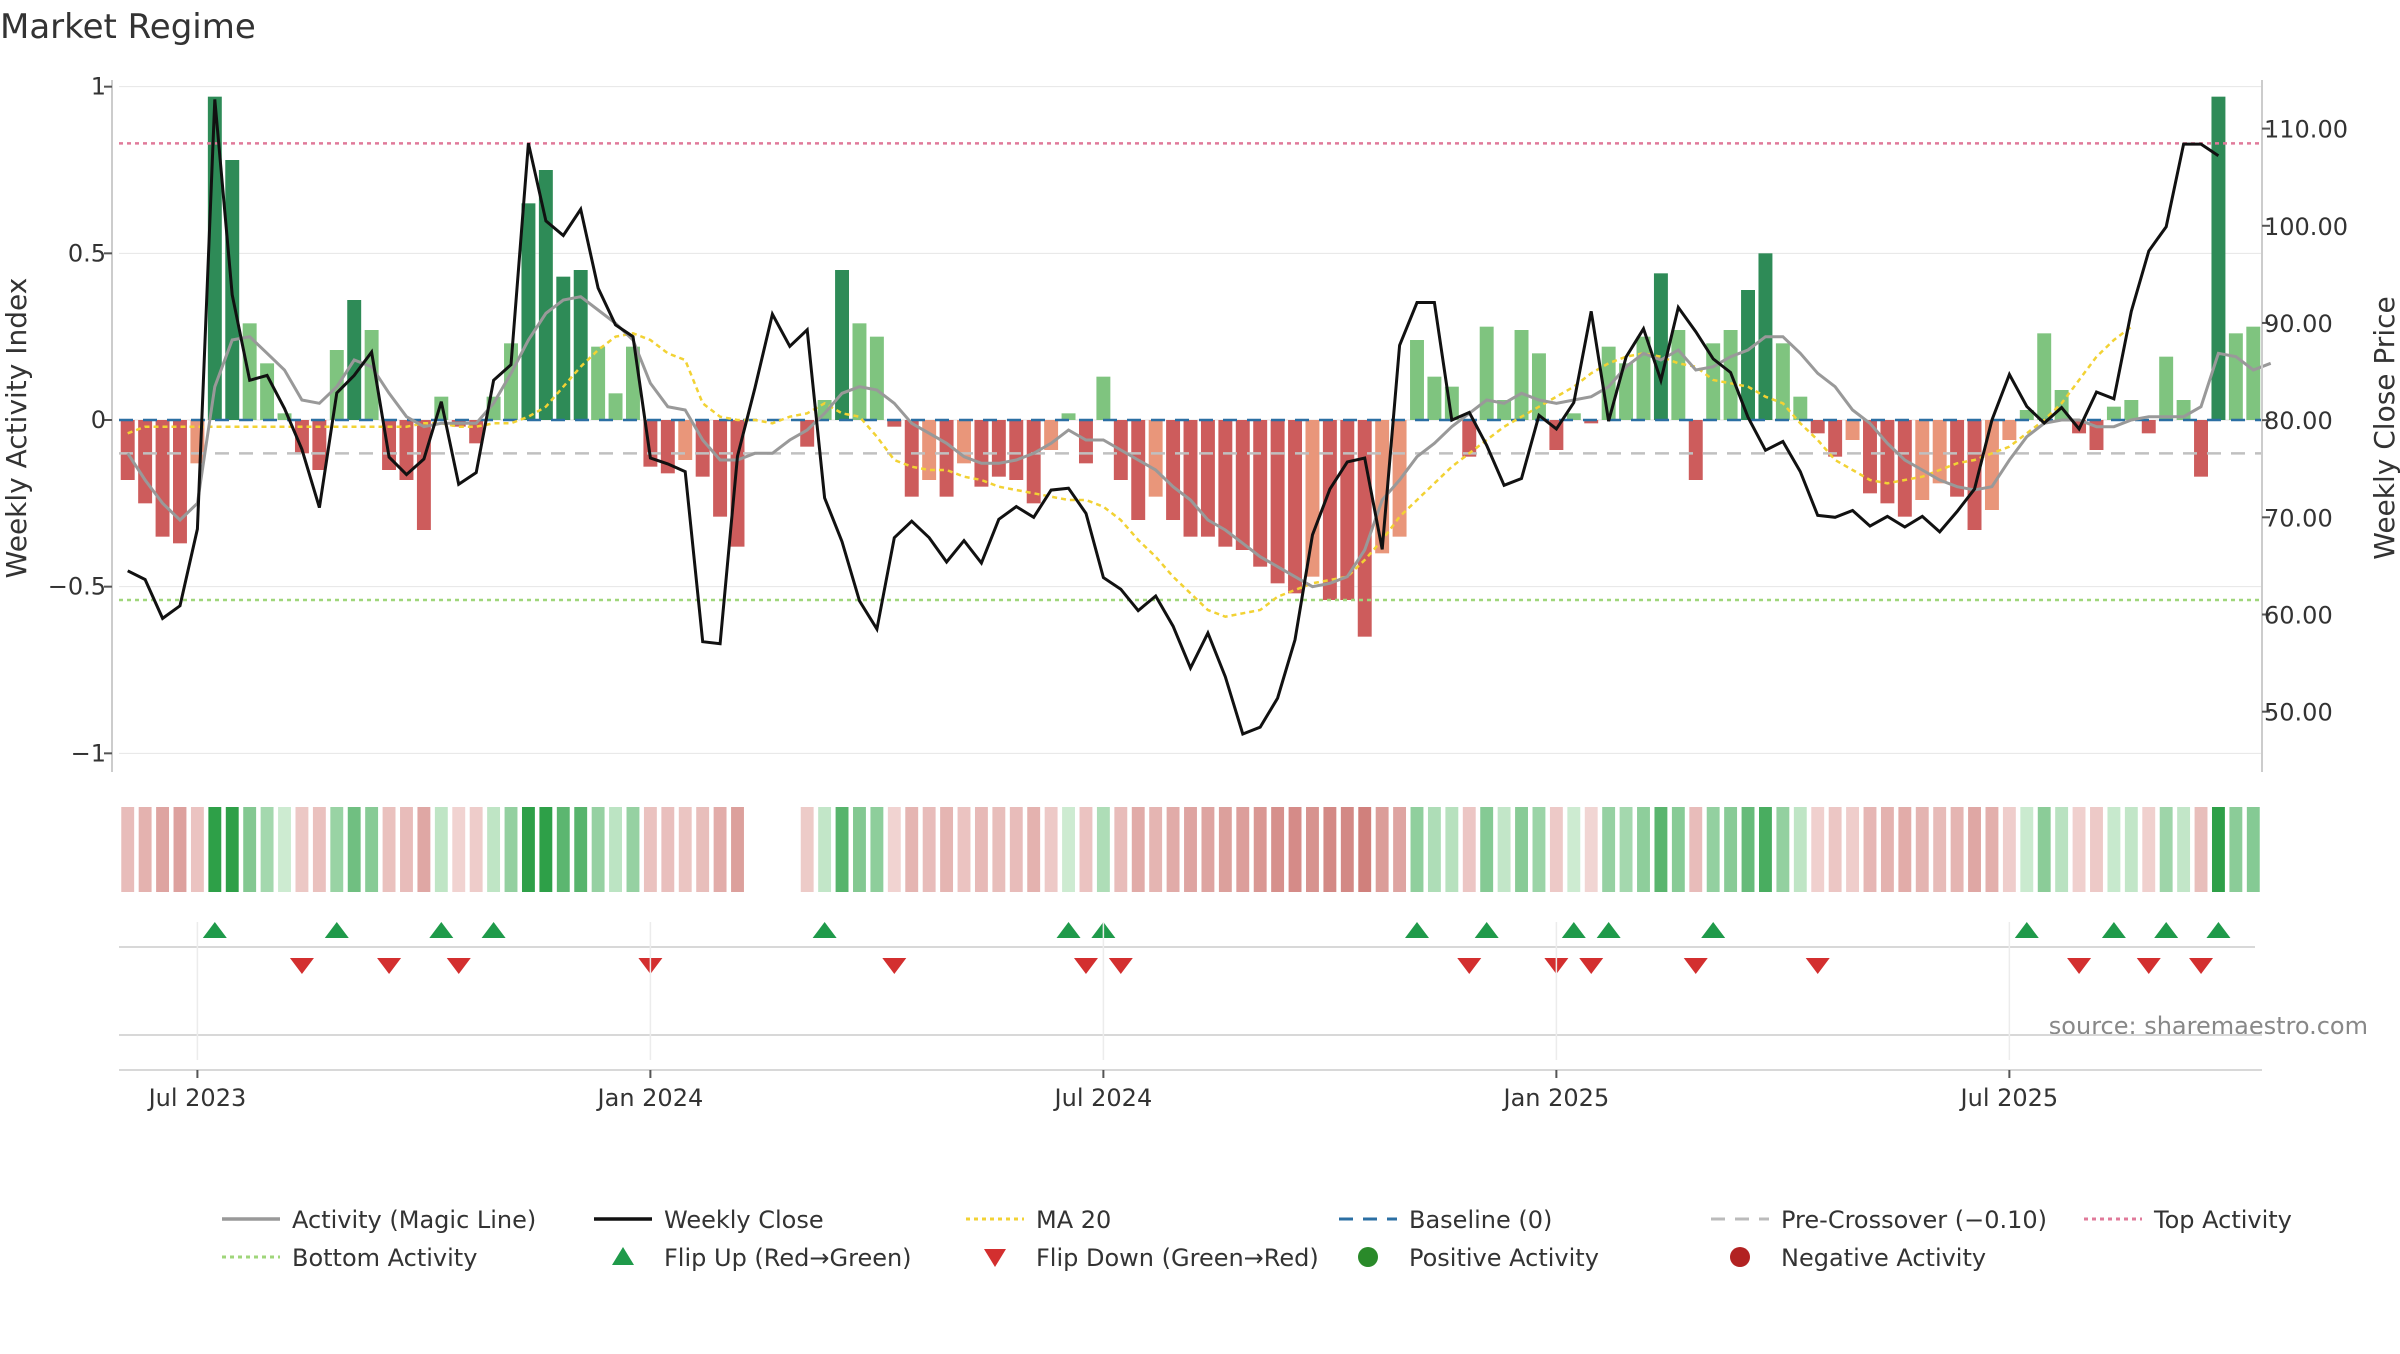  Describe the element at coordinates (1504, 1258) in the screenshot. I see `legend-label: Positive Activity` at that location.